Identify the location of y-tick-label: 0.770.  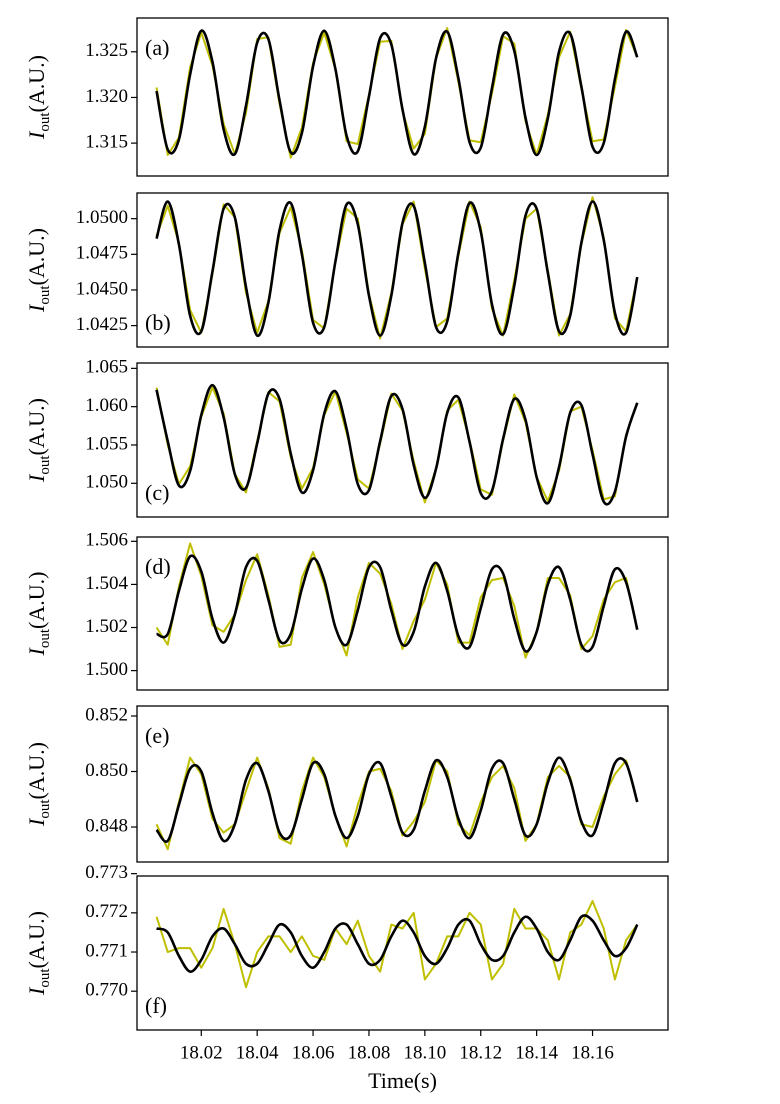
(106, 990).